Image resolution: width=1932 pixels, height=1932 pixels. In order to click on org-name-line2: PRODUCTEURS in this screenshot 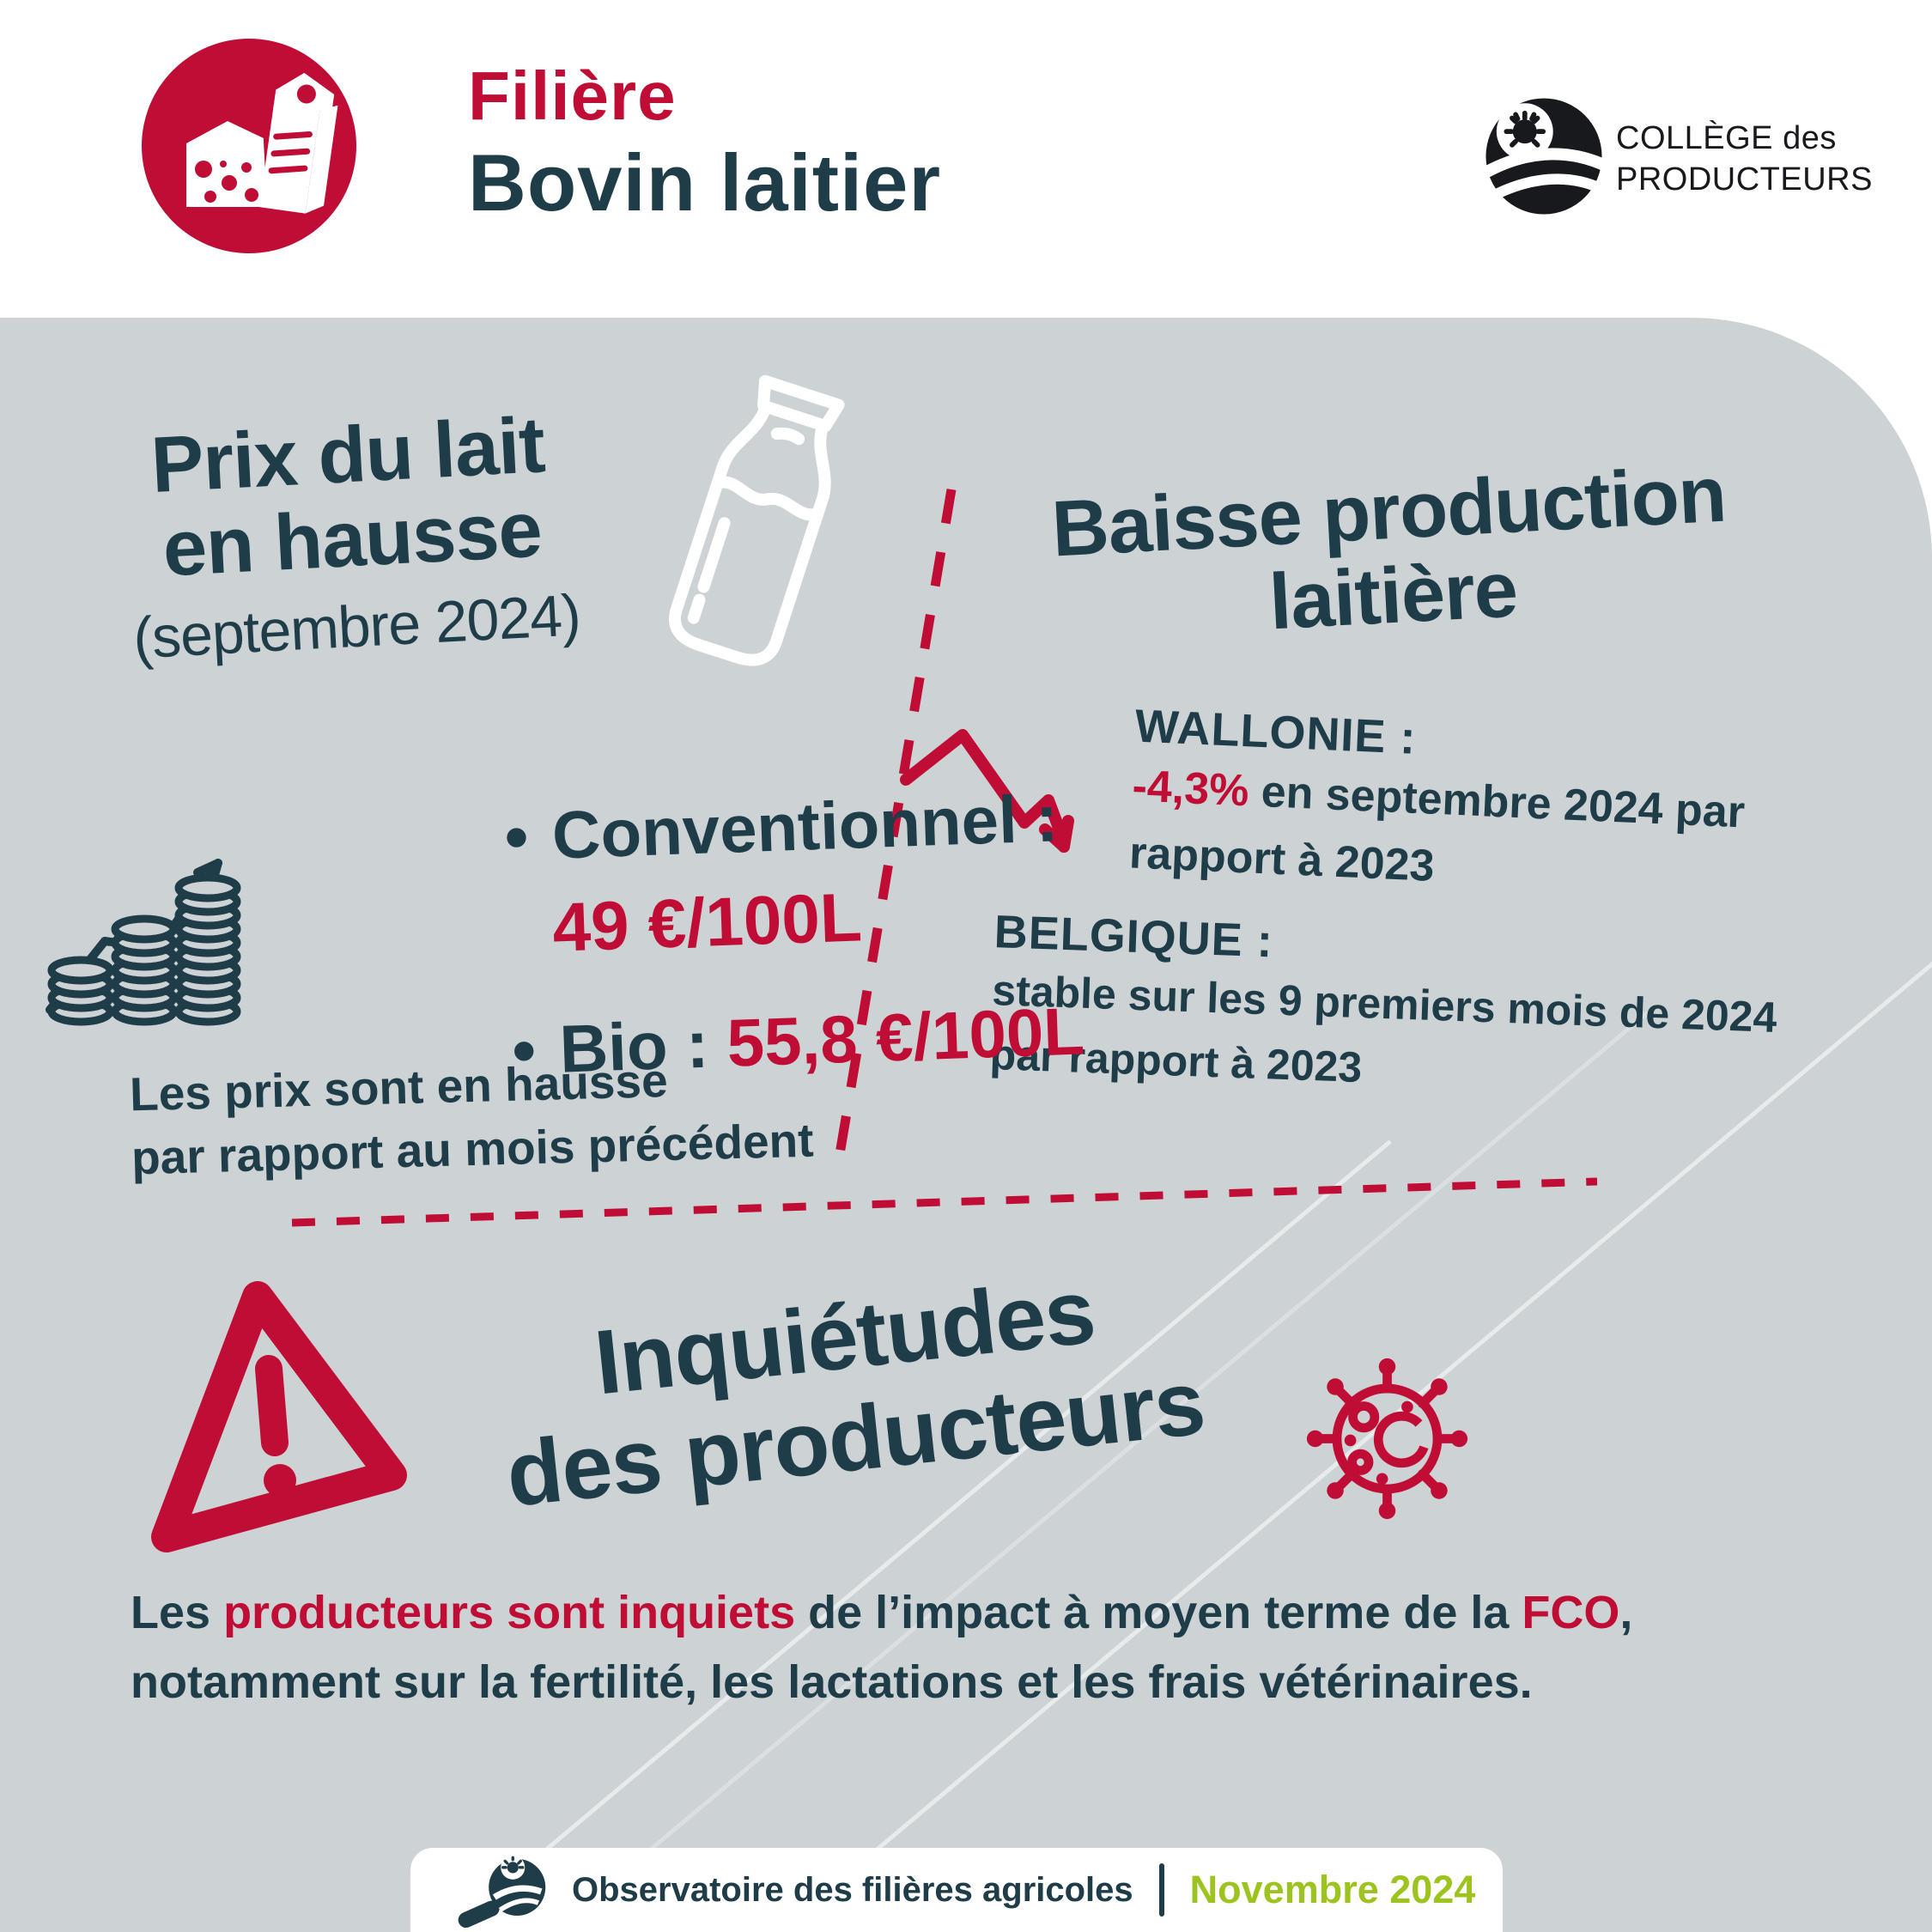, I will do `click(1744, 179)`.